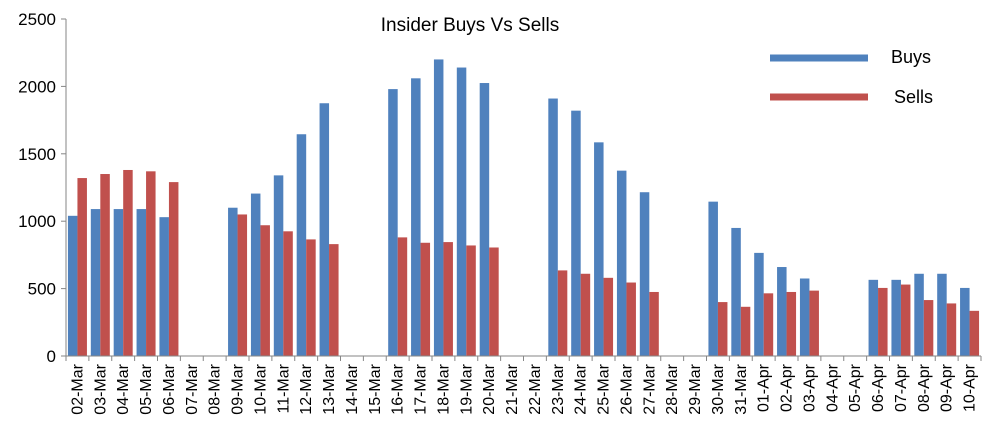  What do you see at coordinates (621, 263) in the screenshot?
I see `bar-buys-26-mar` at bounding box center [621, 263].